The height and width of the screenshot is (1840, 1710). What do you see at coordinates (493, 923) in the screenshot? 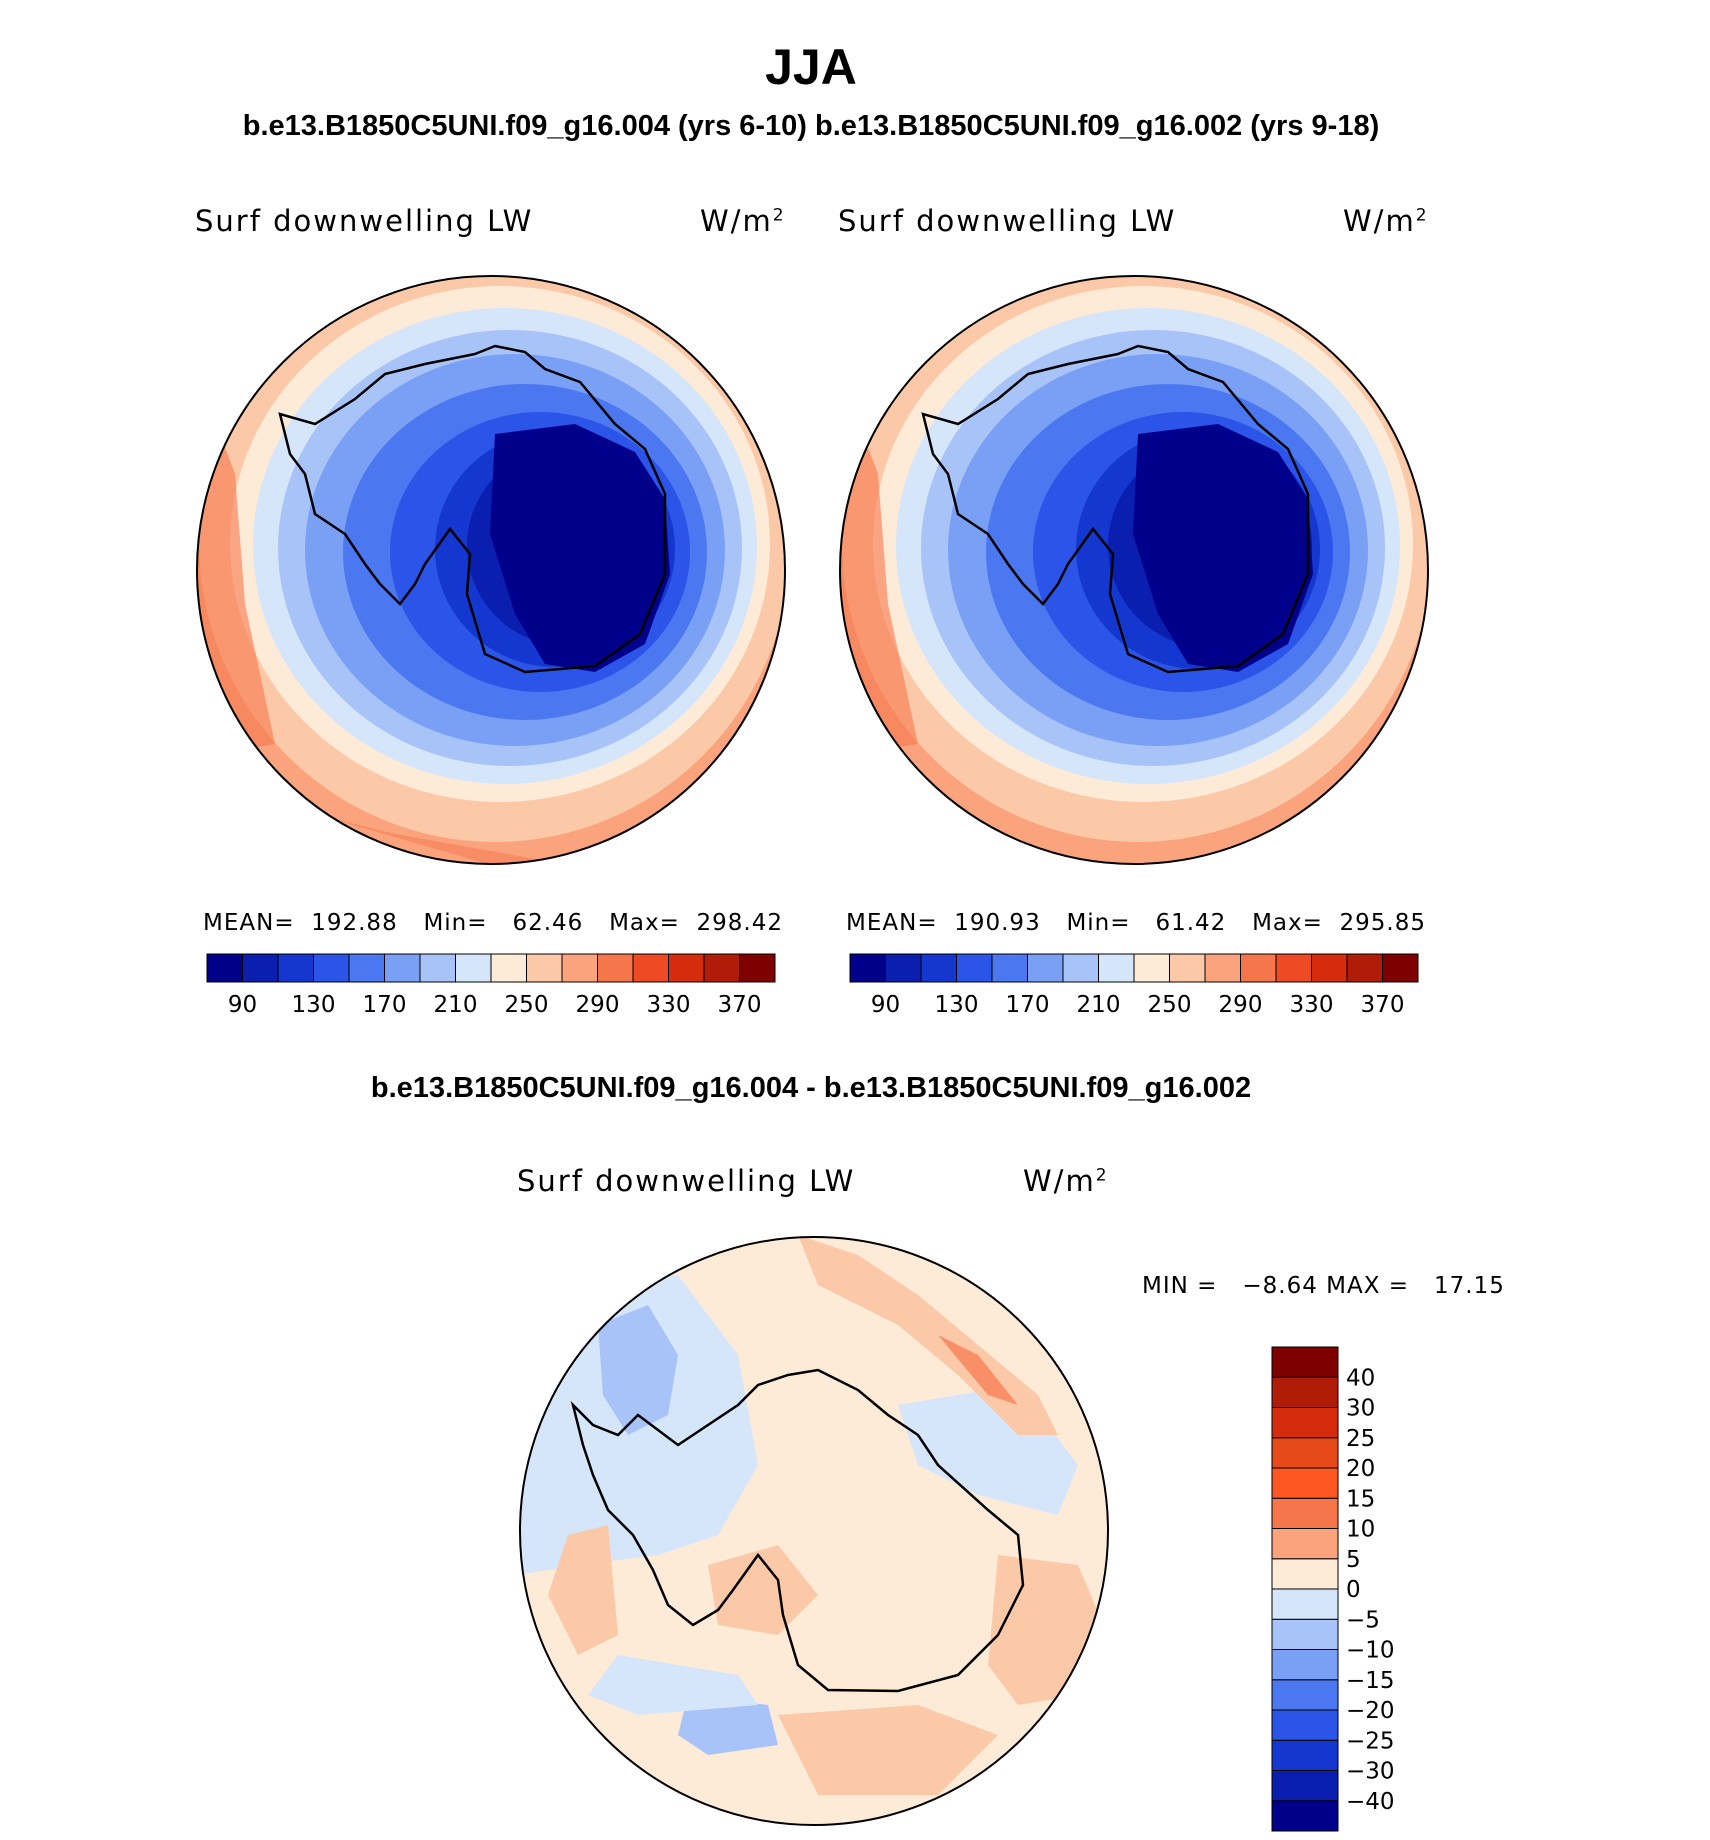
I see `panel1-stats: MEAN= 192.88 Min= 62.46 Max= 298.42` at bounding box center [493, 923].